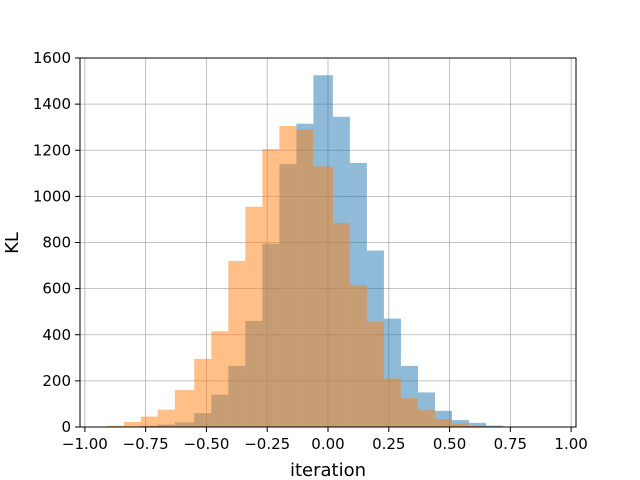 The image size is (640, 480). I want to click on y-tick-label: 1600, so click(52, 58).